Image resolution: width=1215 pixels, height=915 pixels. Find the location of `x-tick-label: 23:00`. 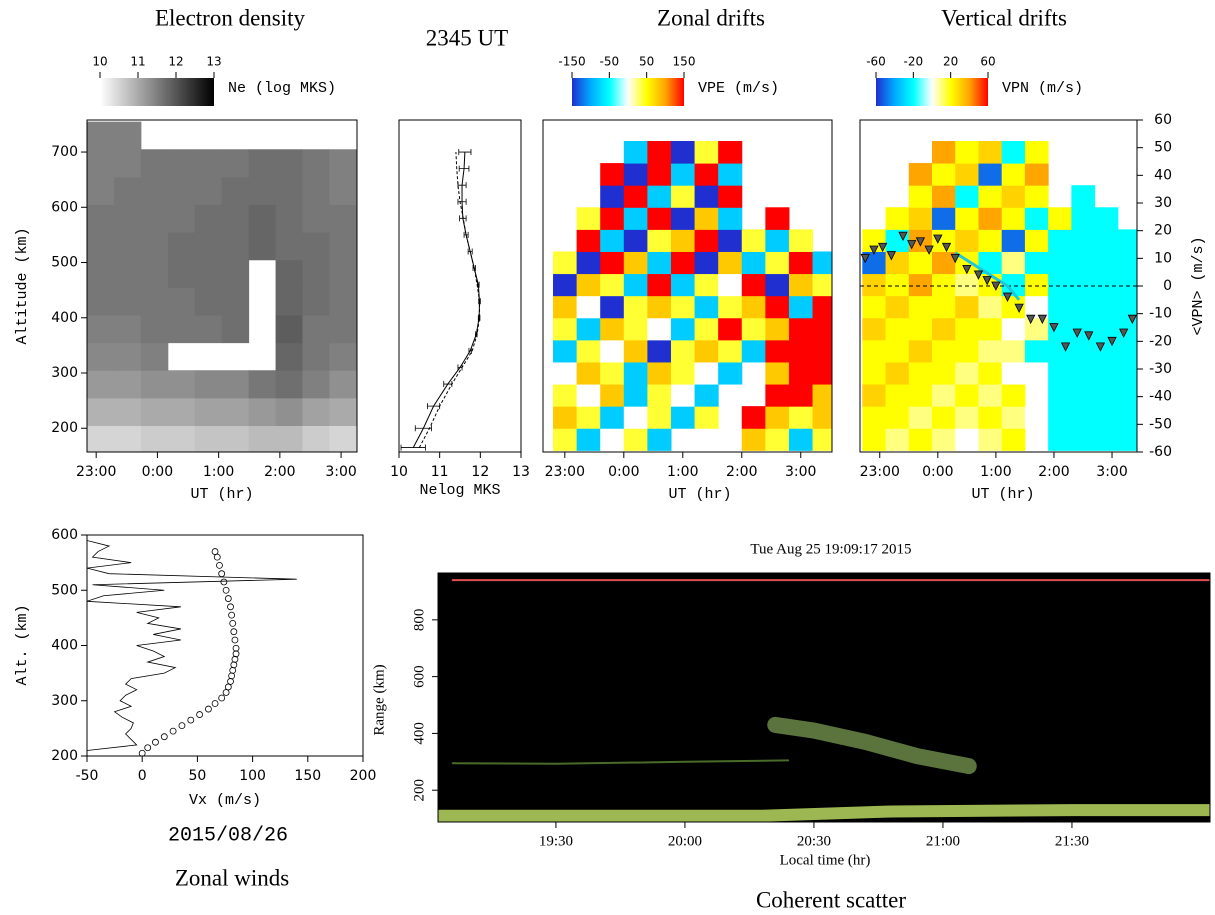

x-tick-label: 23:00 is located at coordinates (565, 472).